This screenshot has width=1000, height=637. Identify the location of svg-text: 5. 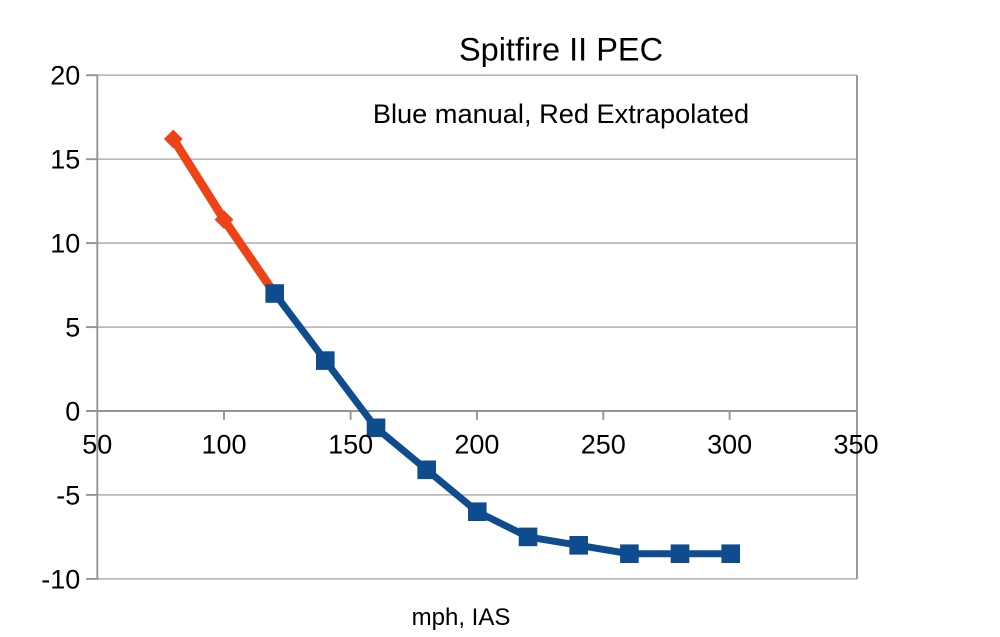
(72, 328).